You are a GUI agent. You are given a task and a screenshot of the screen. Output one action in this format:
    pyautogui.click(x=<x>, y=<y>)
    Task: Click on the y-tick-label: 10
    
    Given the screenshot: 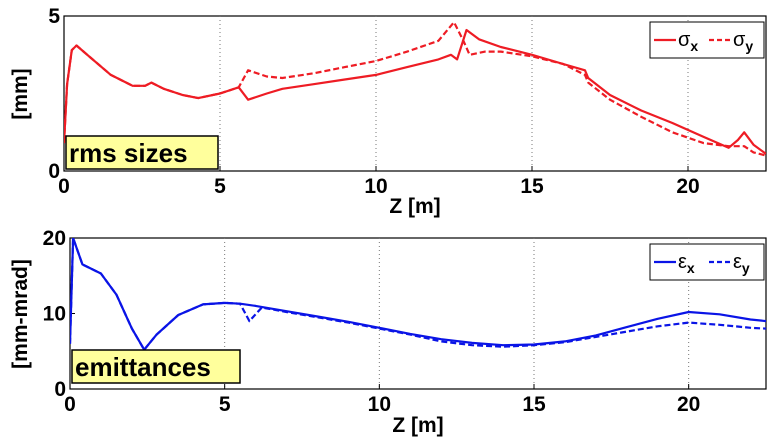 What is the action you would take?
    pyautogui.click(x=54, y=314)
    